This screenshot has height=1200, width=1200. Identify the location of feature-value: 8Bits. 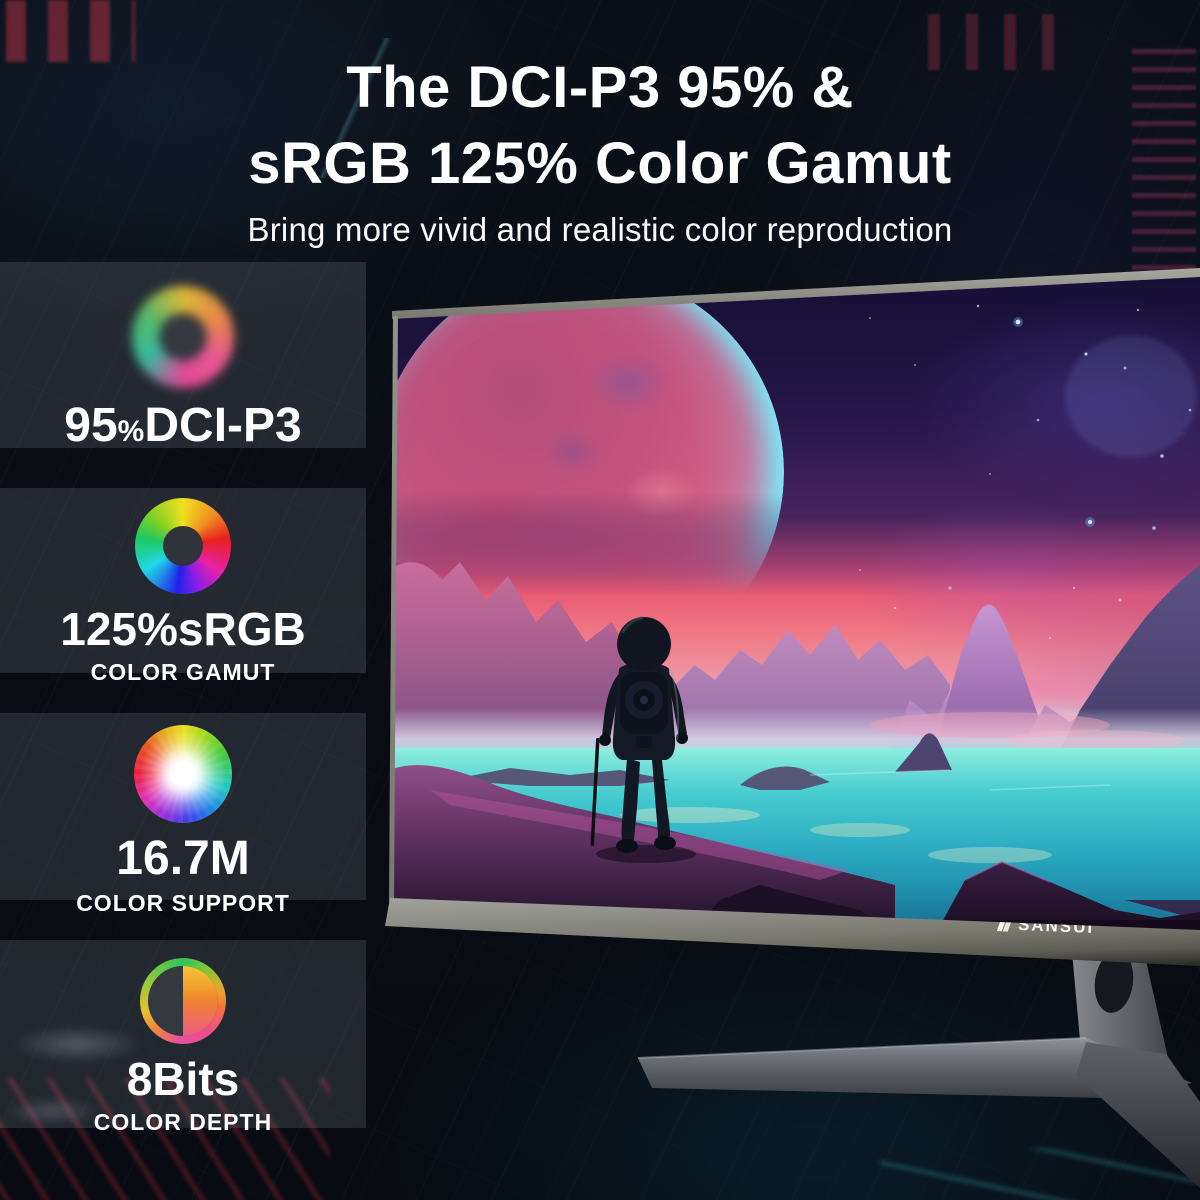
(183, 1079).